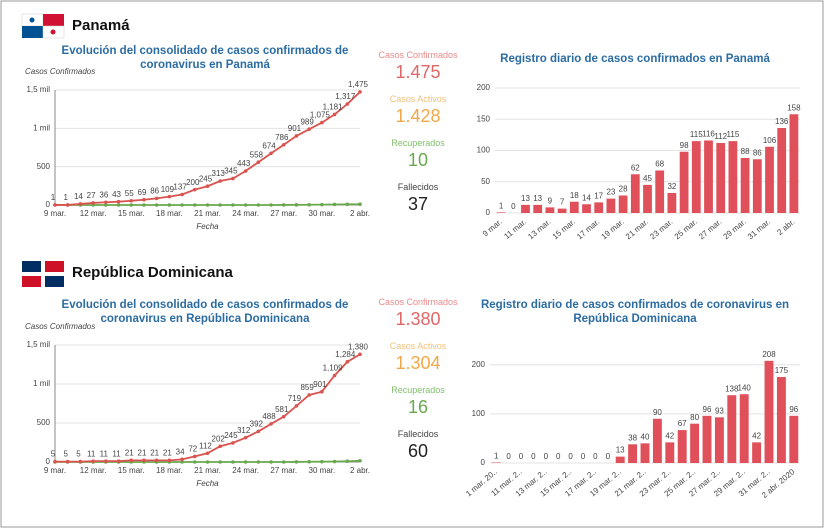 The height and width of the screenshot is (529, 825). Describe the element at coordinates (418, 302) in the screenshot. I see `stat-label: Casos Confirmados` at that location.